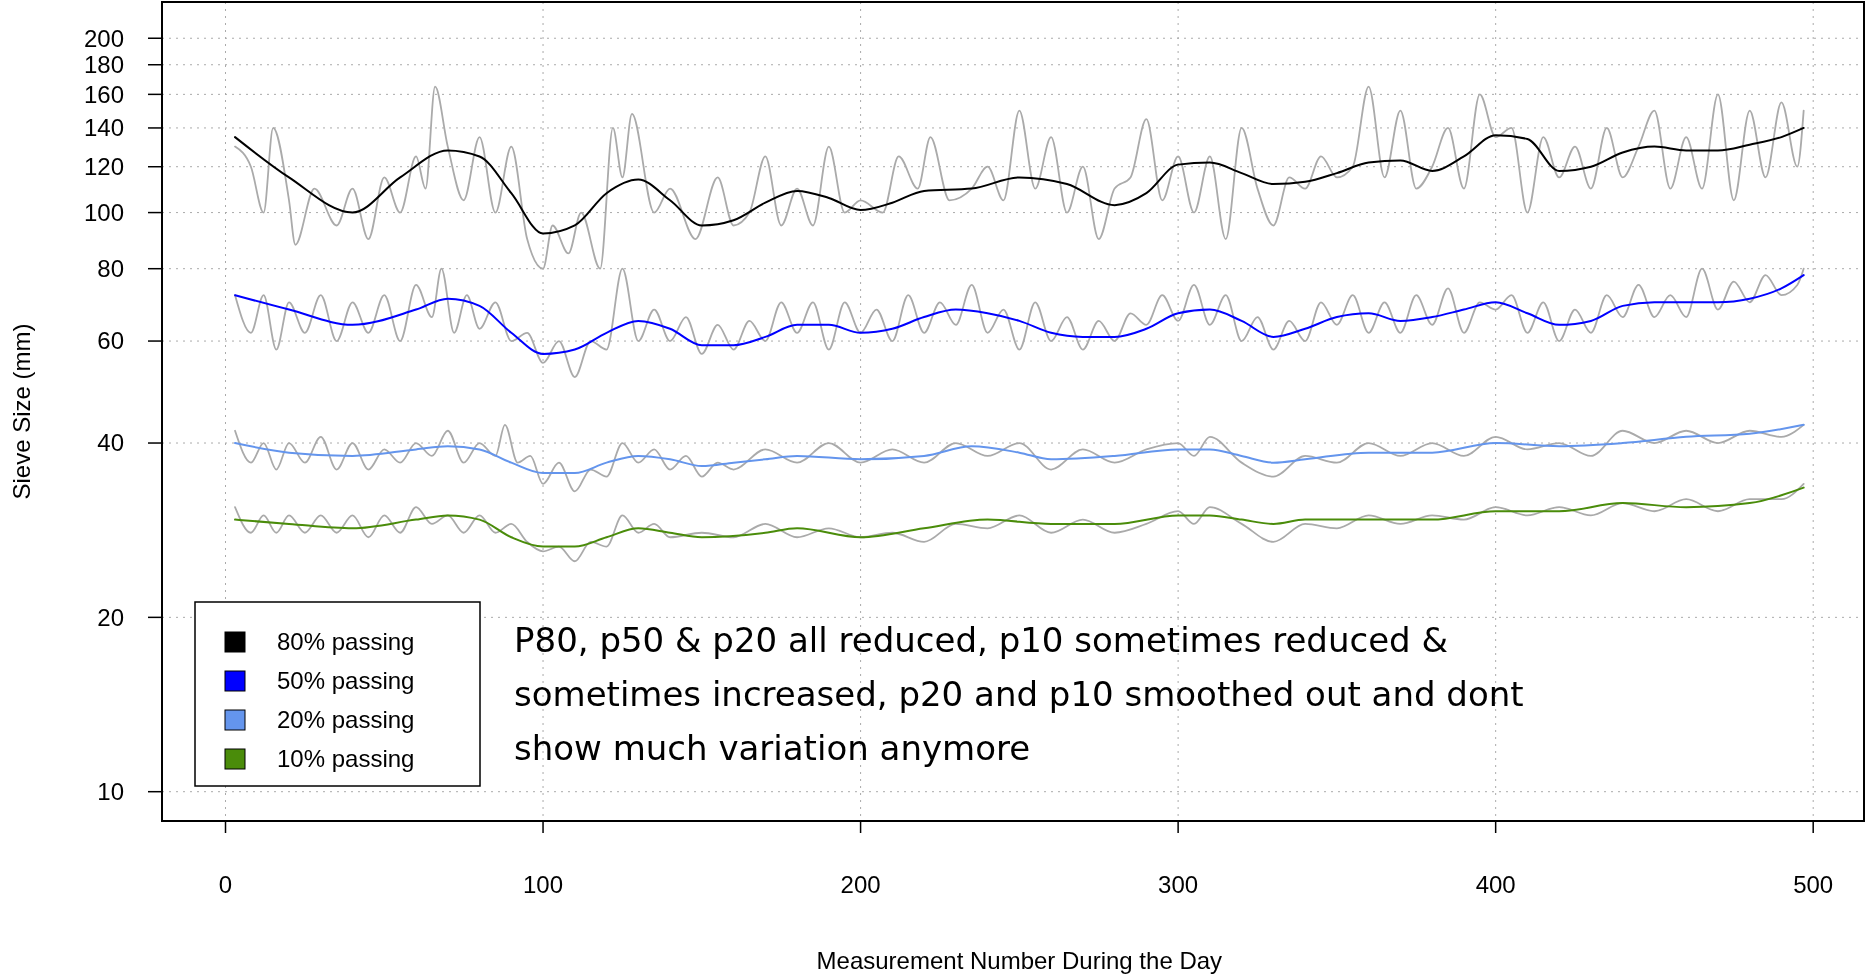 The image size is (1865, 977). I want to click on y-tick-label: 40, so click(110, 443).